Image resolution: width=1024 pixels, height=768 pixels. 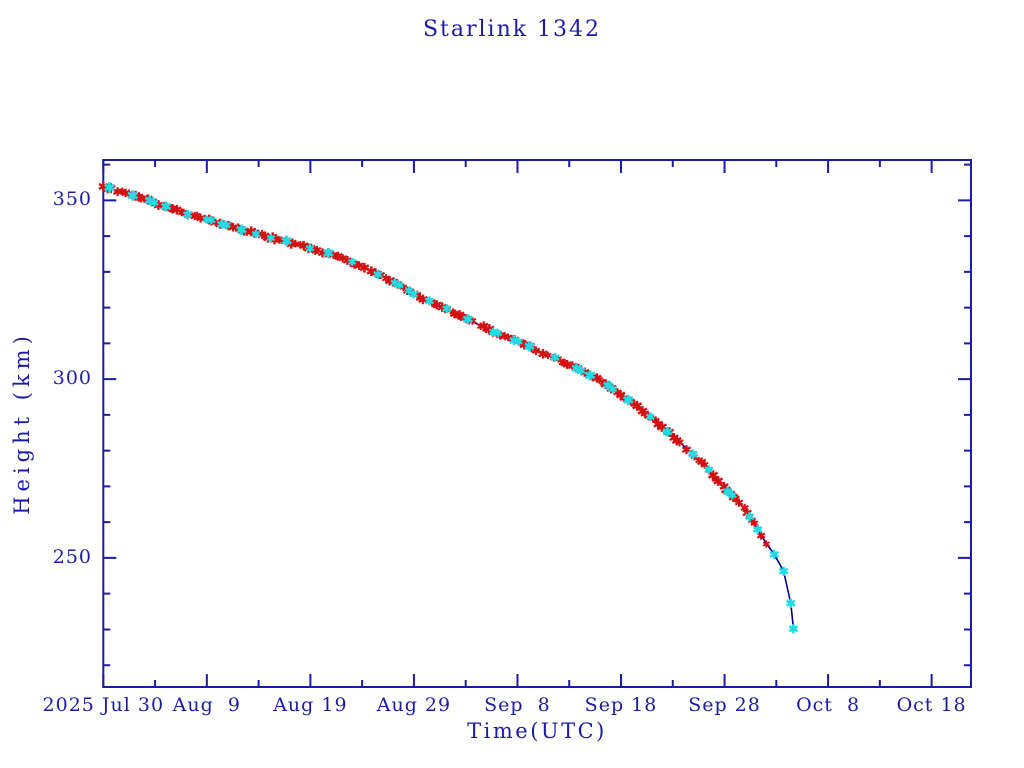 What do you see at coordinates (72, 378) in the screenshot?
I see `y-tick-label: 300` at bounding box center [72, 378].